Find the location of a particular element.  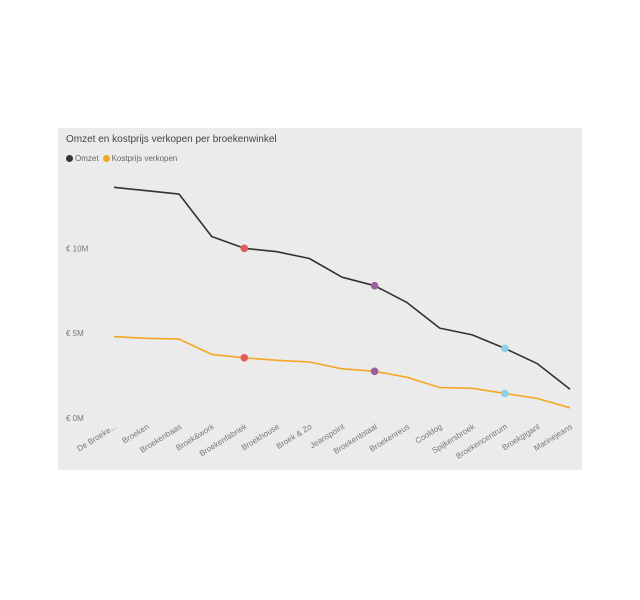

legend-item-kostprijs: Kostprijs verkopen is located at coordinates (140, 158).